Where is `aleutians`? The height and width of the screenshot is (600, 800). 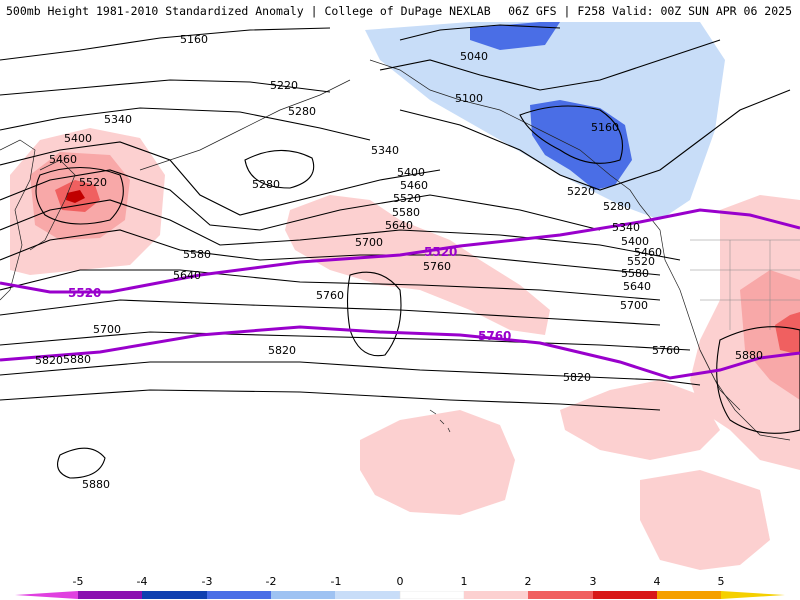
aleutians is located at coordinates (245, 125).